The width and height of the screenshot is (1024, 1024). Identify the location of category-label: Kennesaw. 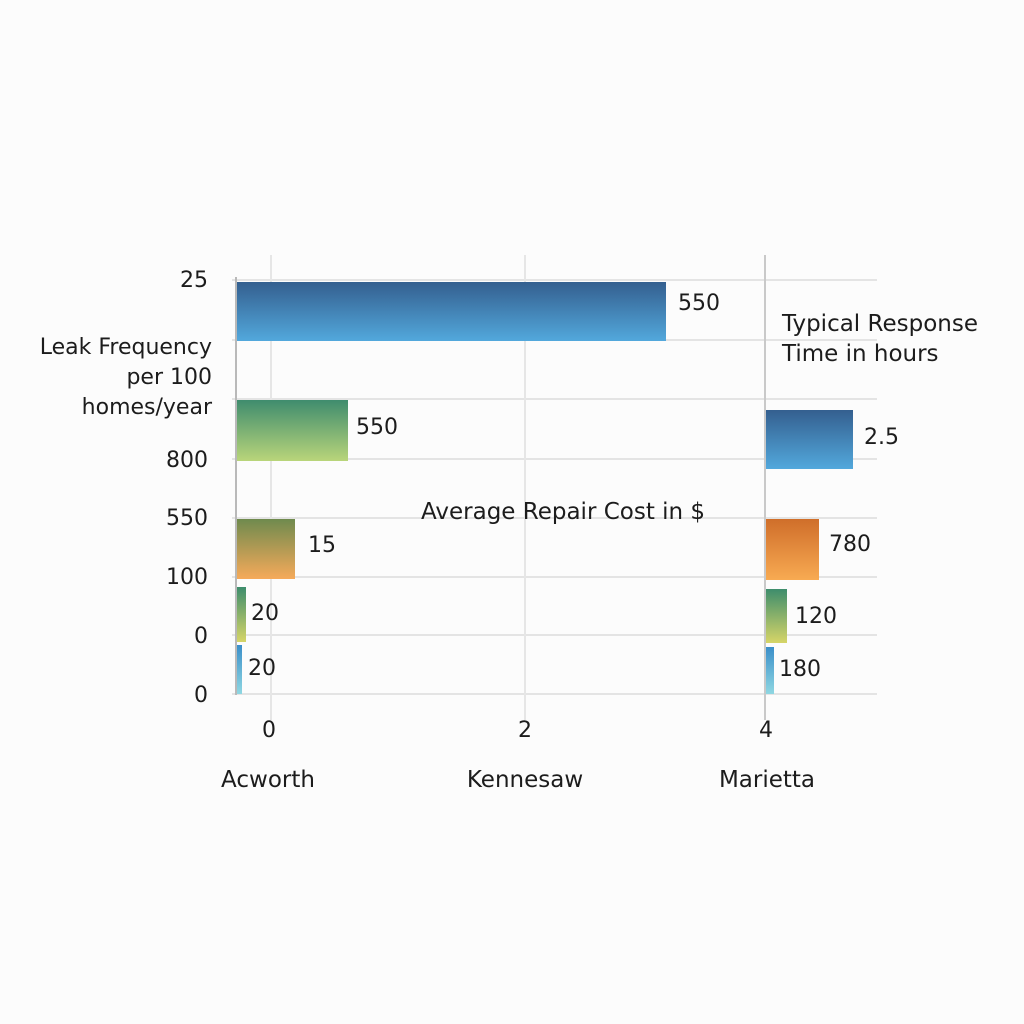
(525, 780).